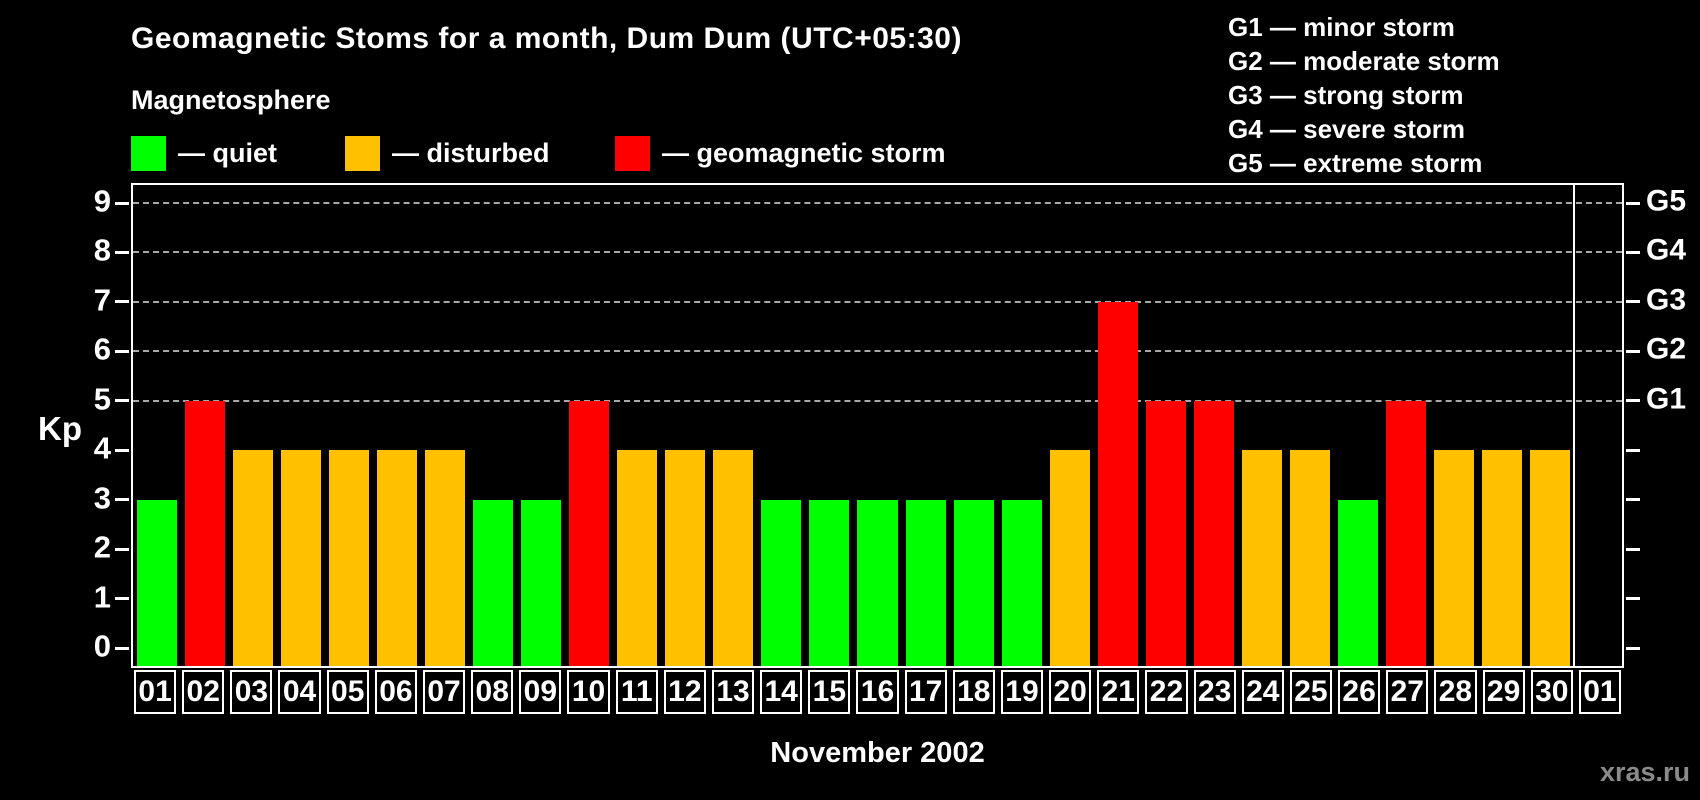 Image resolution: width=1700 pixels, height=800 pixels. Describe the element at coordinates (227, 152) in the screenshot. I see `legend-item-label: — quiet` at that location.